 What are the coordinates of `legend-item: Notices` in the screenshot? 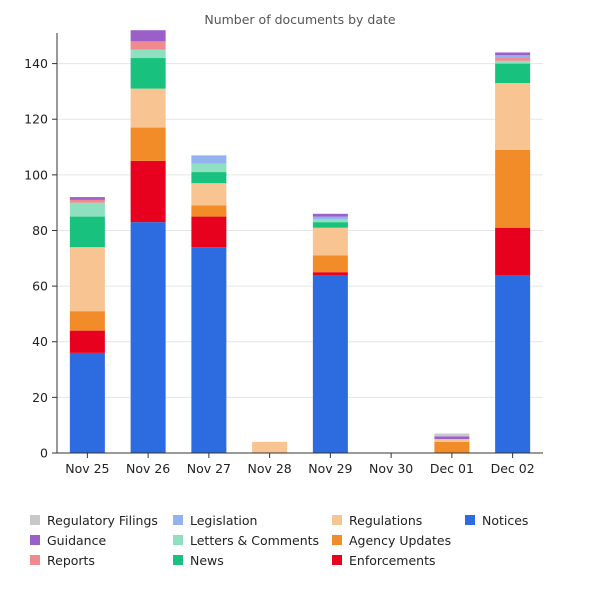 It's located at (525, 520).